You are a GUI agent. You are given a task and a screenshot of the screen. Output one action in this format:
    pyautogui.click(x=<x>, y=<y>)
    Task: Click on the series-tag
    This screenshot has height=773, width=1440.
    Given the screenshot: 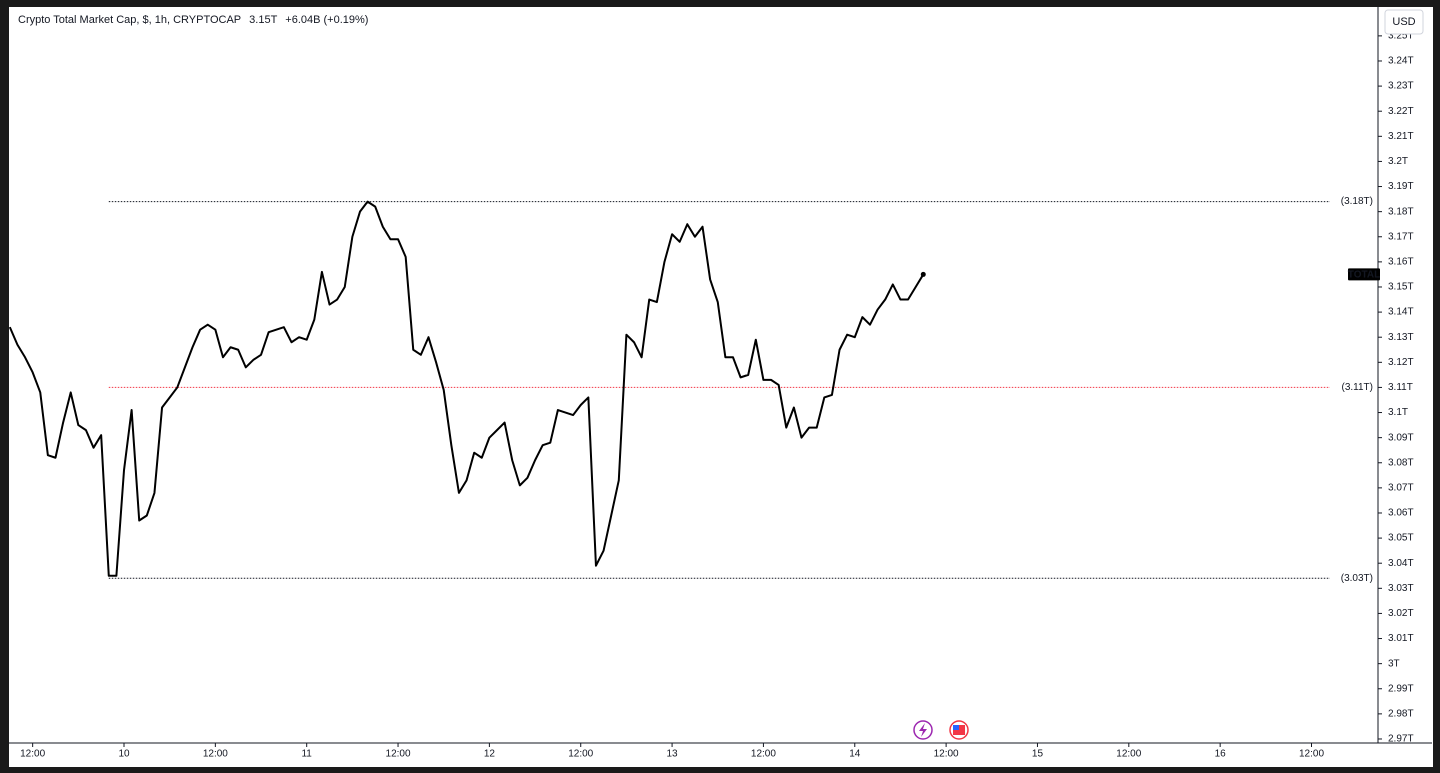 What is the action you would take?
    pyautogui.click(x=1364, y=274)
    